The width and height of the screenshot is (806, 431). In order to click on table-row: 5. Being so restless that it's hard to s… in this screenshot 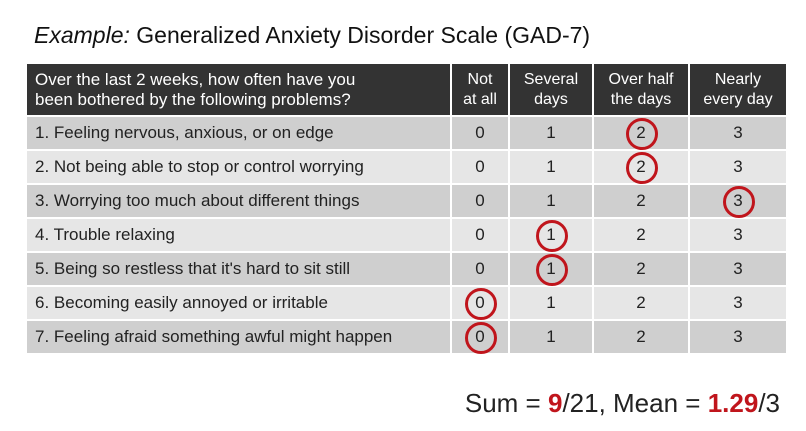, I will do `click(406, 269)`.